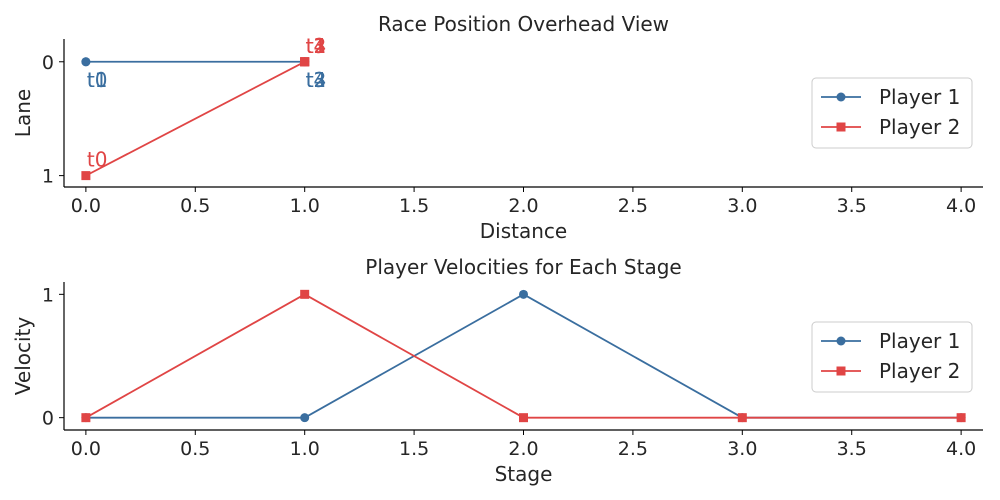  I want to click on chart-title: Player Velocities for Each Stage, so click(523, 267).